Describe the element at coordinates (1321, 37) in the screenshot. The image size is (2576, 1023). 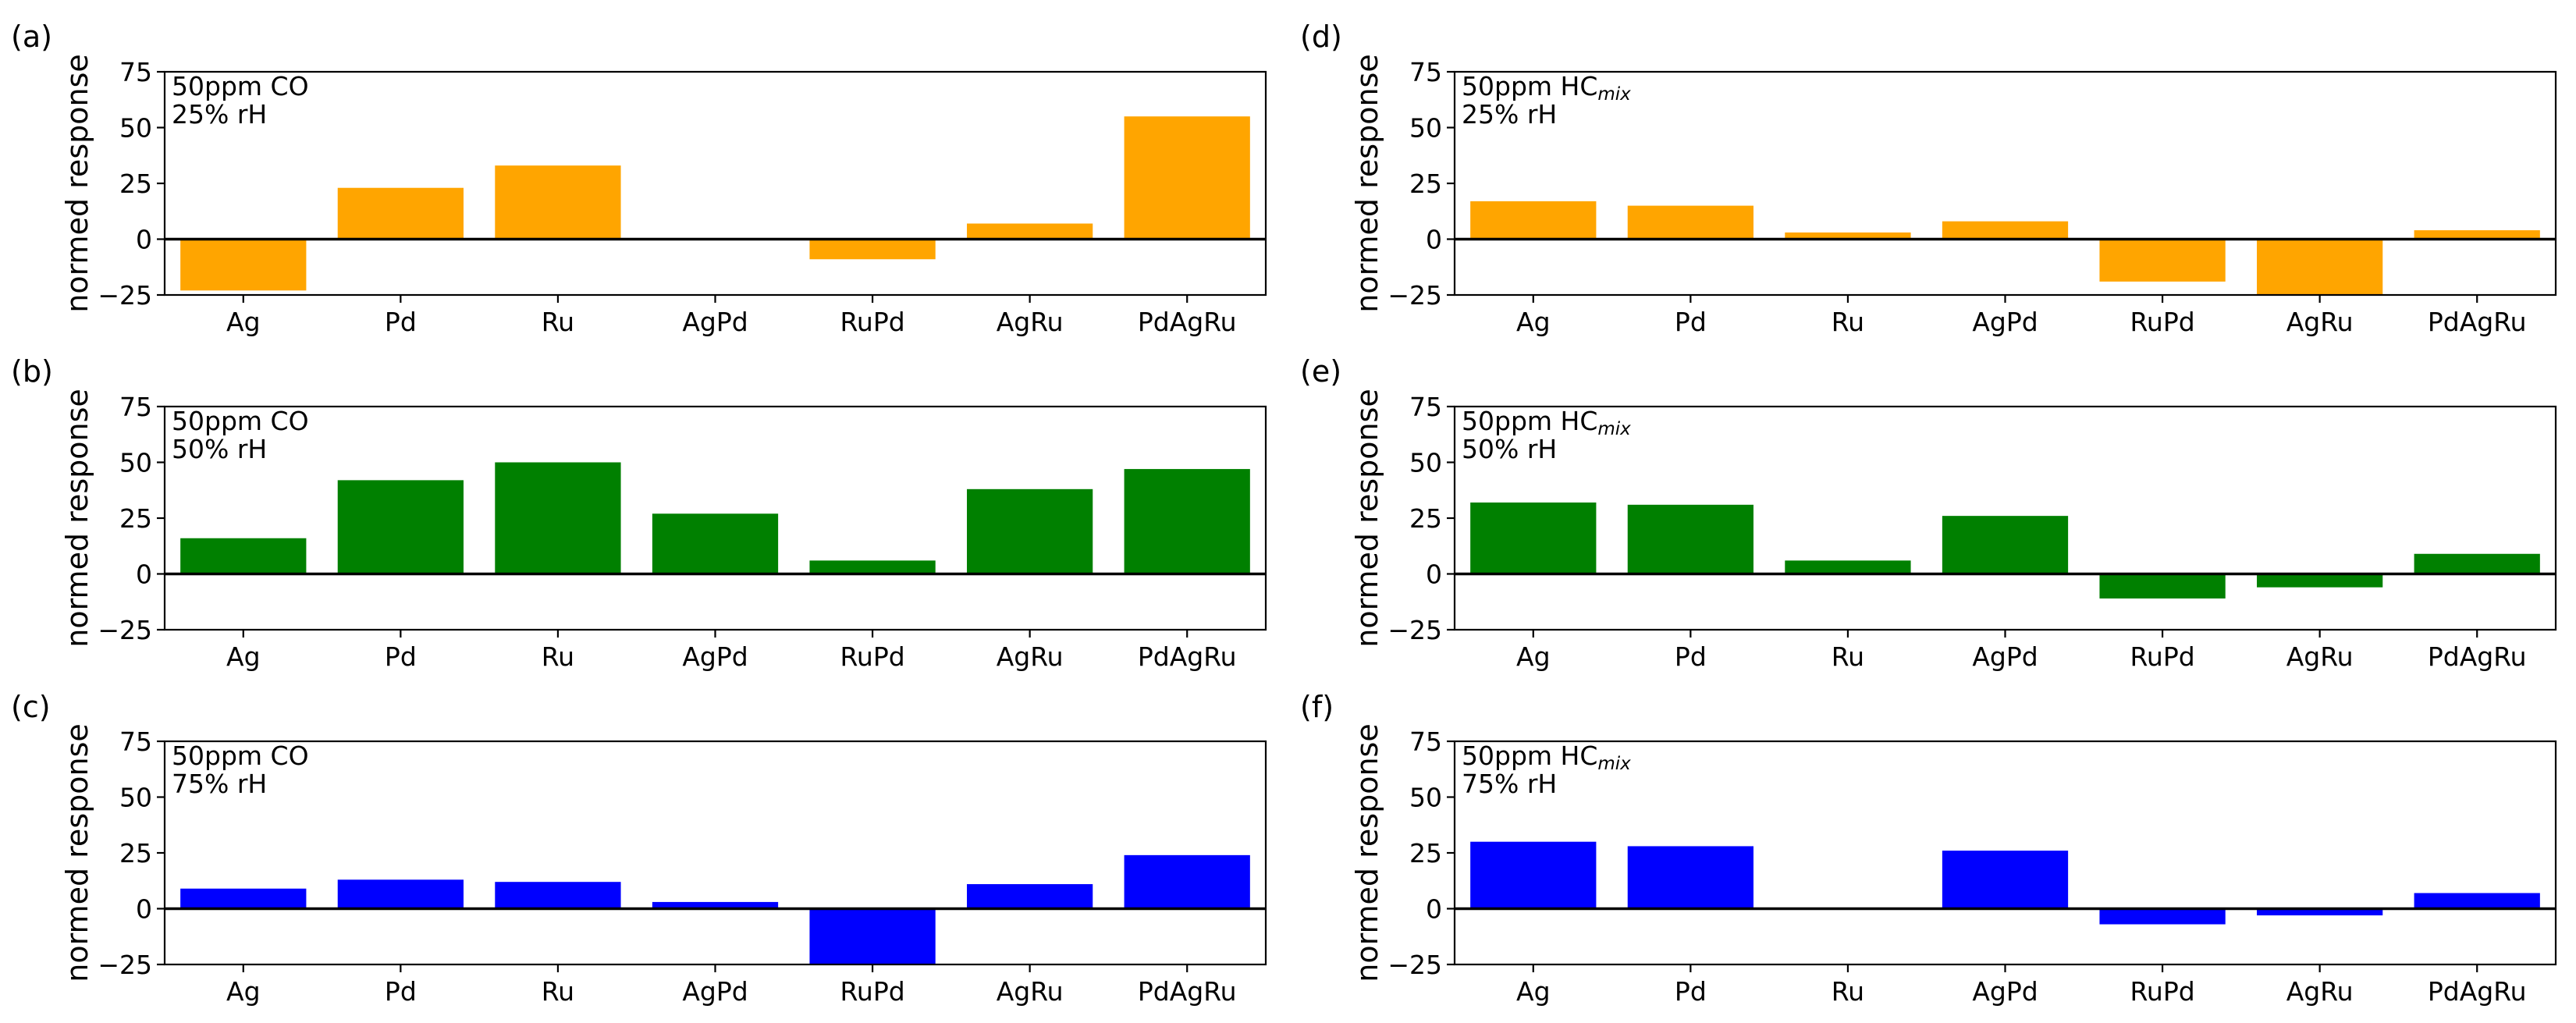
I see `panel-label: (d)` at that location.